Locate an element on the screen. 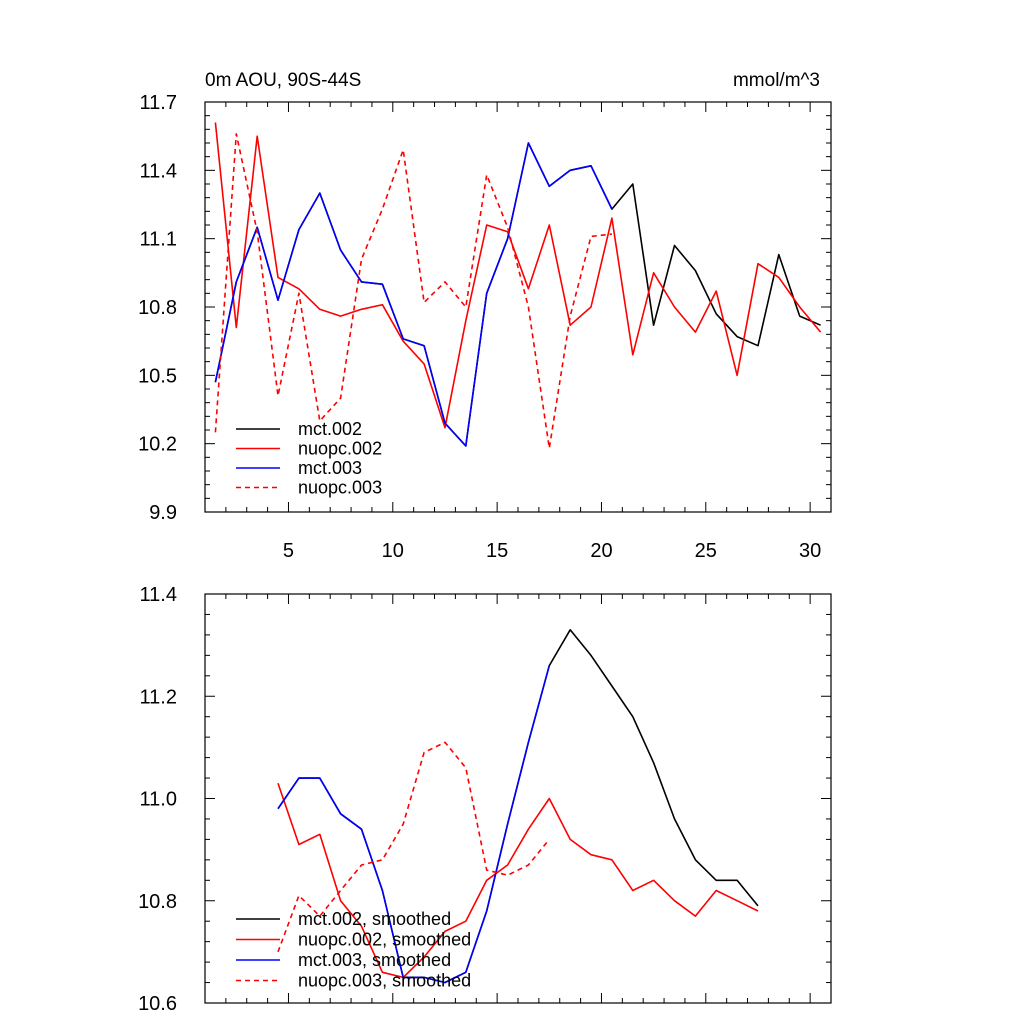 This screenshot has height=1024, width=1024. chart-units-label: mmol/m^3 is located at coordinates (776, 80).